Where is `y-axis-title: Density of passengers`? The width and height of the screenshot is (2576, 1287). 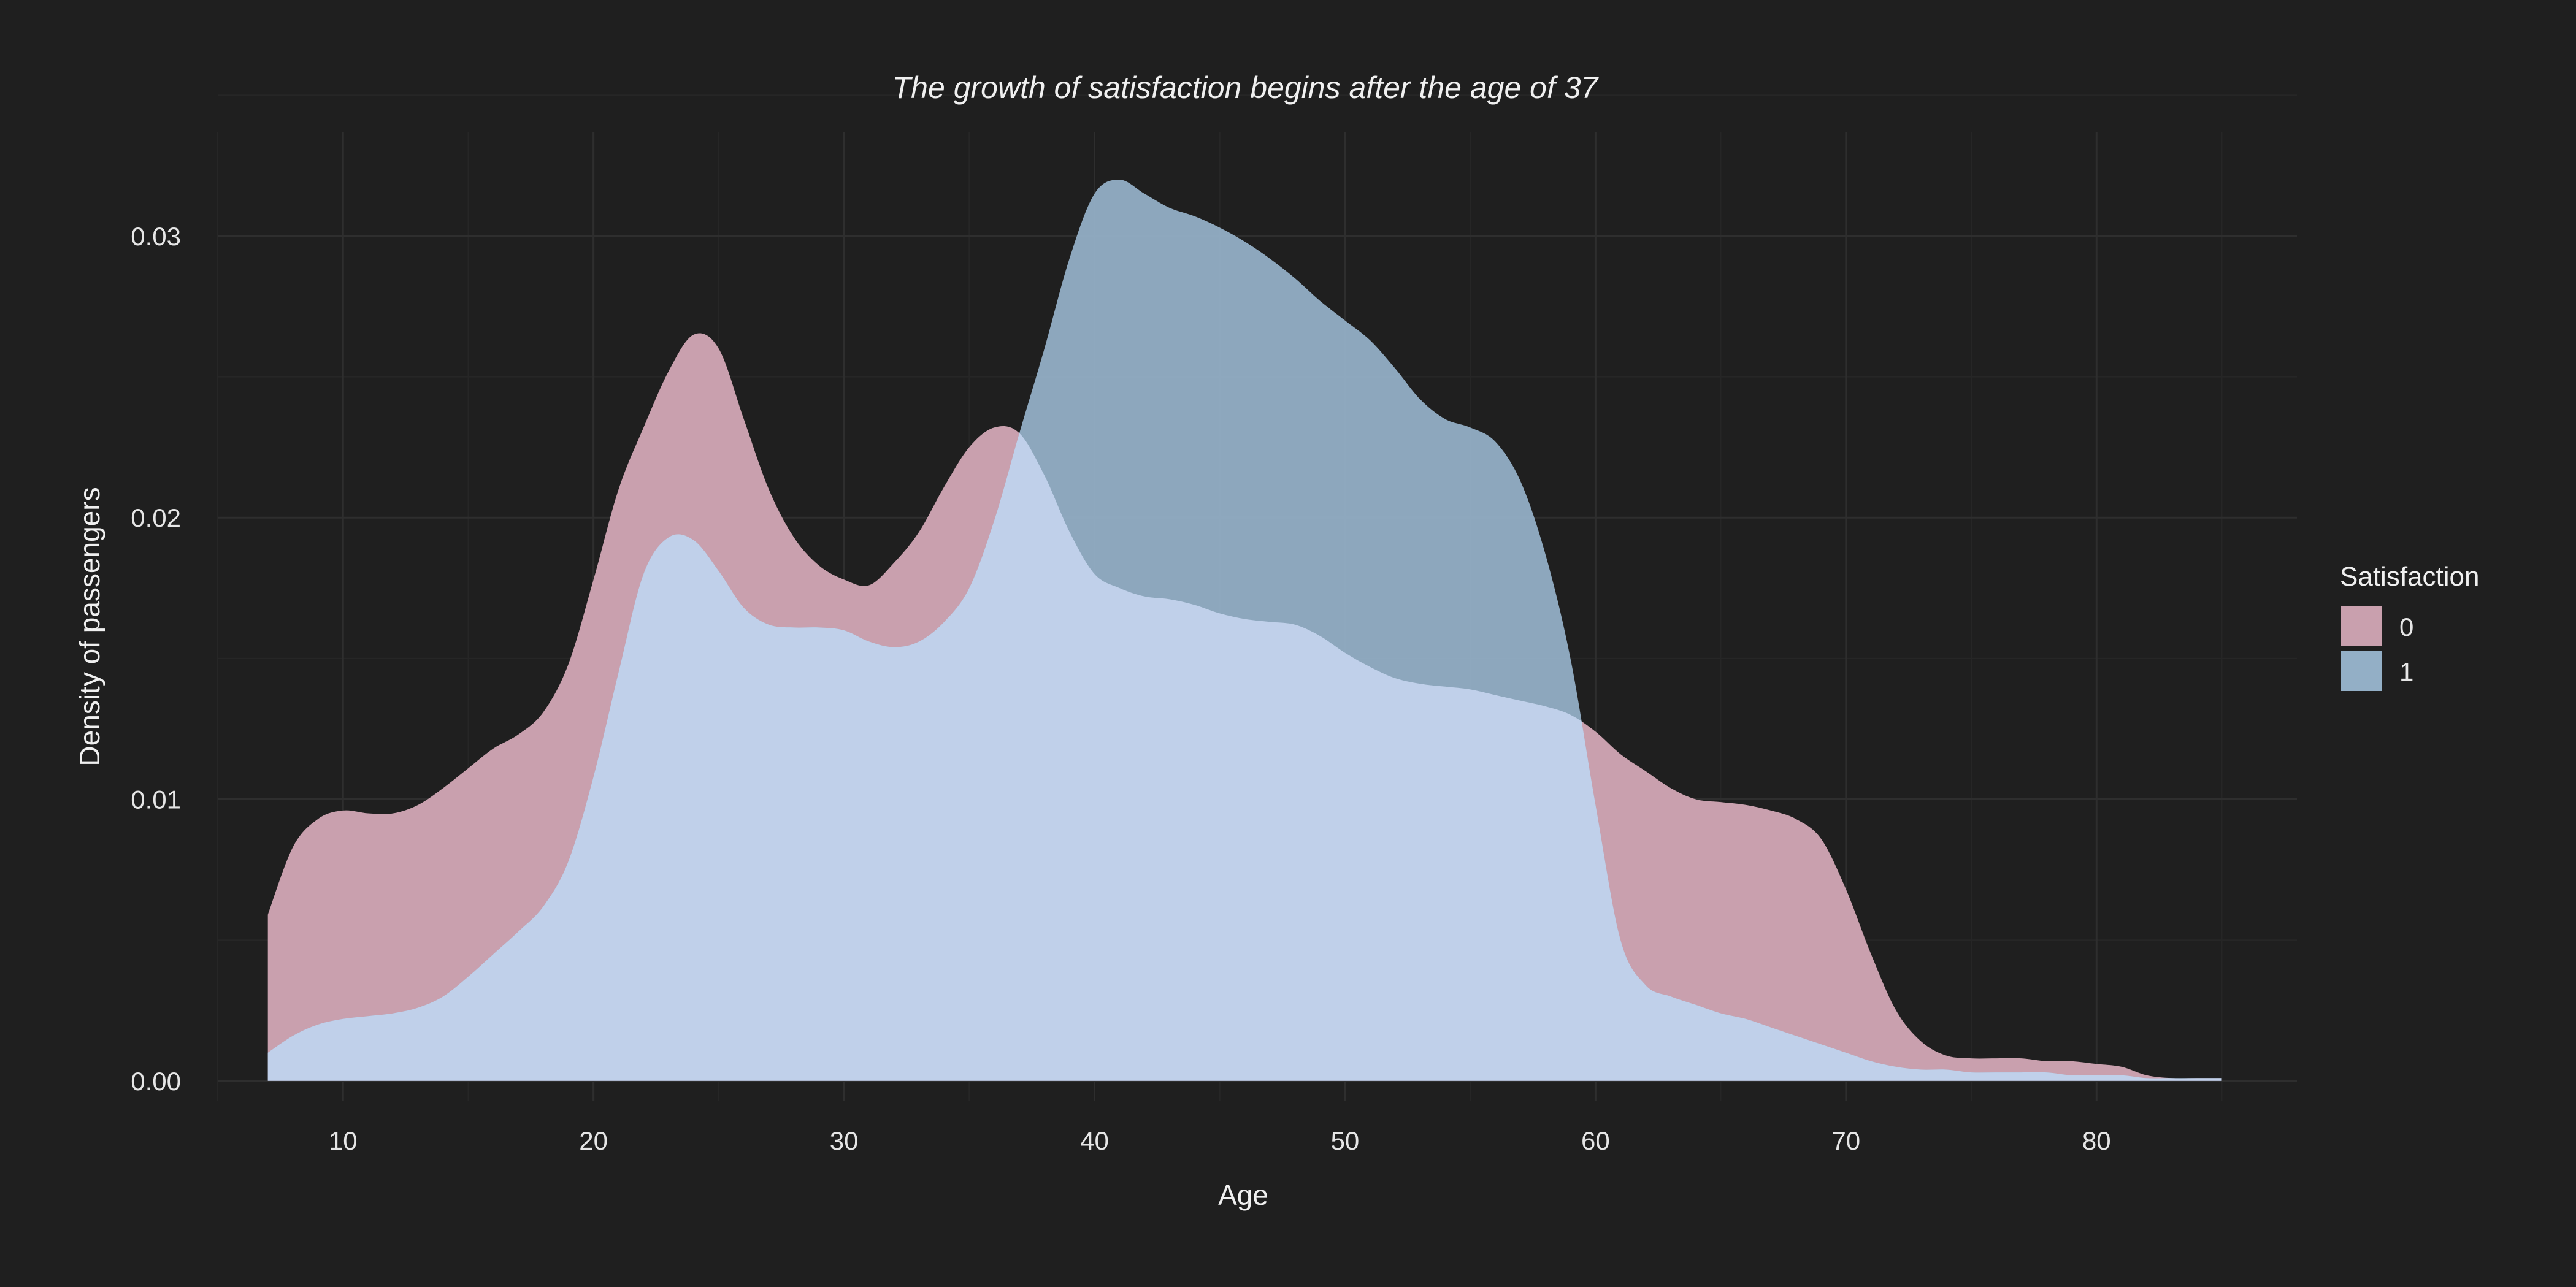
y-axis-title: Density of passengers is located at coordinates (89, 626).